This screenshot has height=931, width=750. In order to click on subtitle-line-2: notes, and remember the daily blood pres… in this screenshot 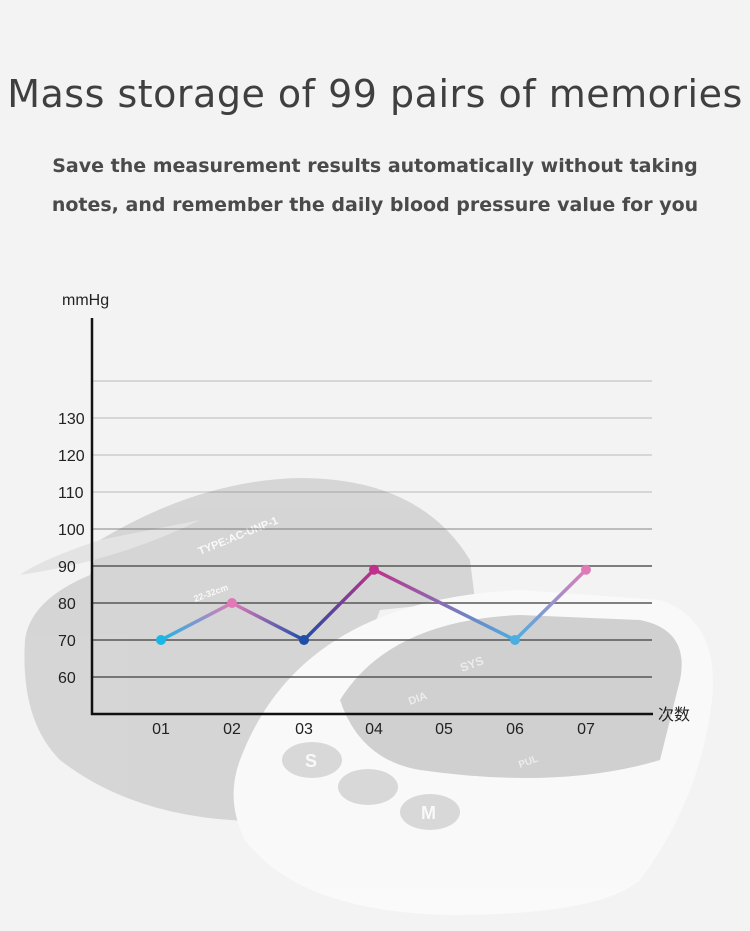, I will do `click(375, 205)`.